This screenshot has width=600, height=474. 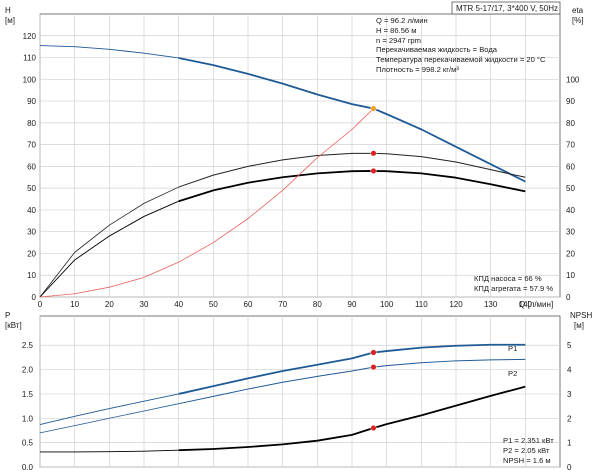 What do you see at coordinates (10, 20) in the screenshot?
I see `top-left-axis-unit: [м]` at bounding box center [10, 20].